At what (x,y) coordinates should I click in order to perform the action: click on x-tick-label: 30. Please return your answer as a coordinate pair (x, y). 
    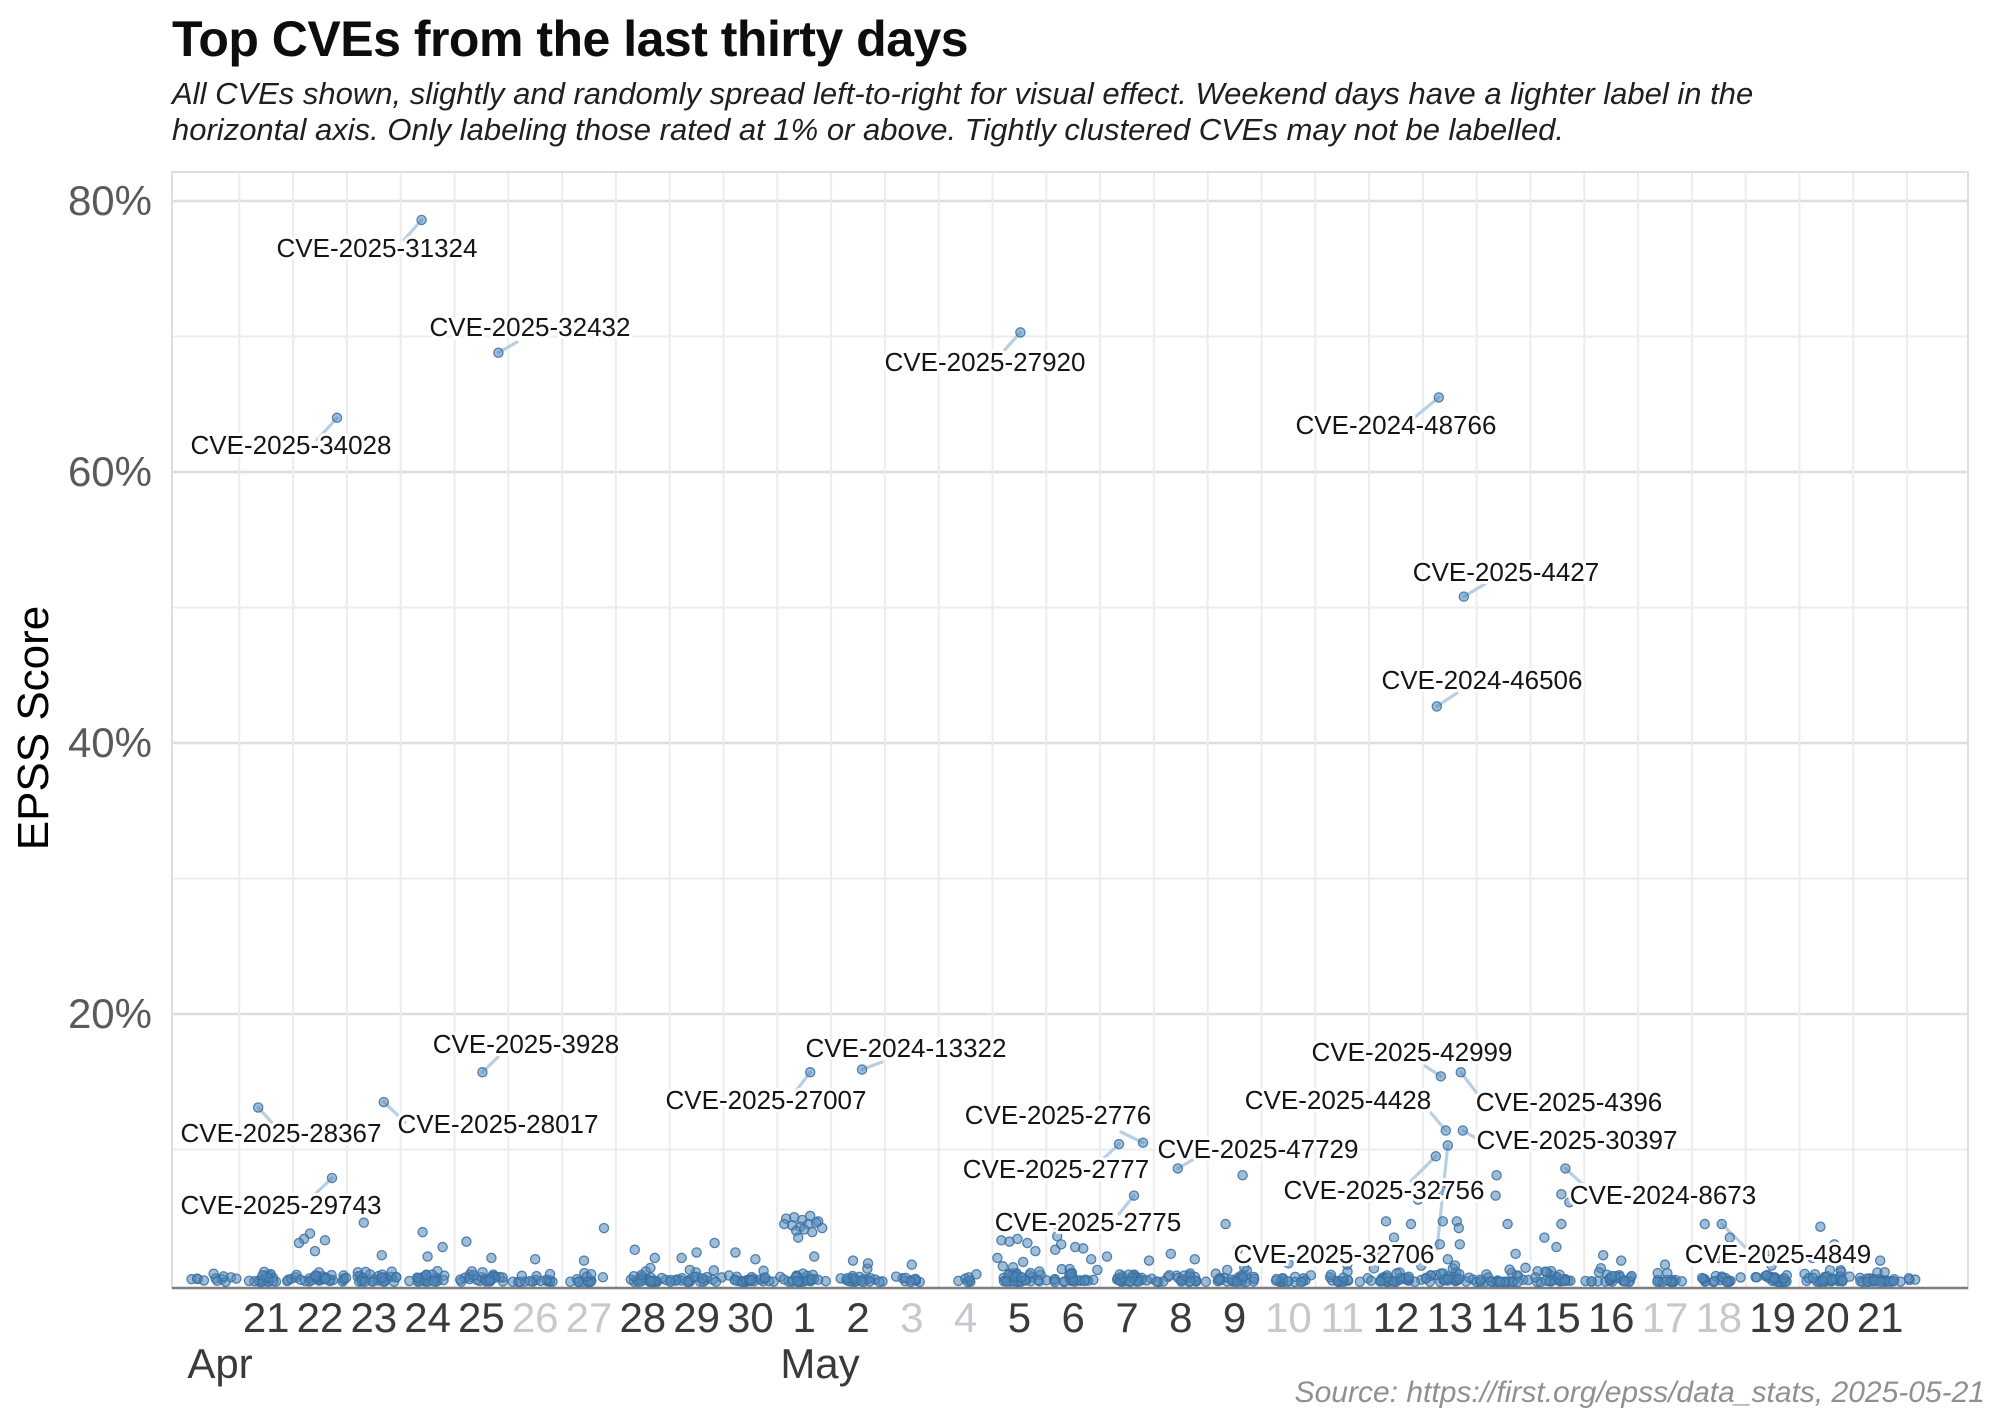
    Looking at the image, I should click on (750, 1317).